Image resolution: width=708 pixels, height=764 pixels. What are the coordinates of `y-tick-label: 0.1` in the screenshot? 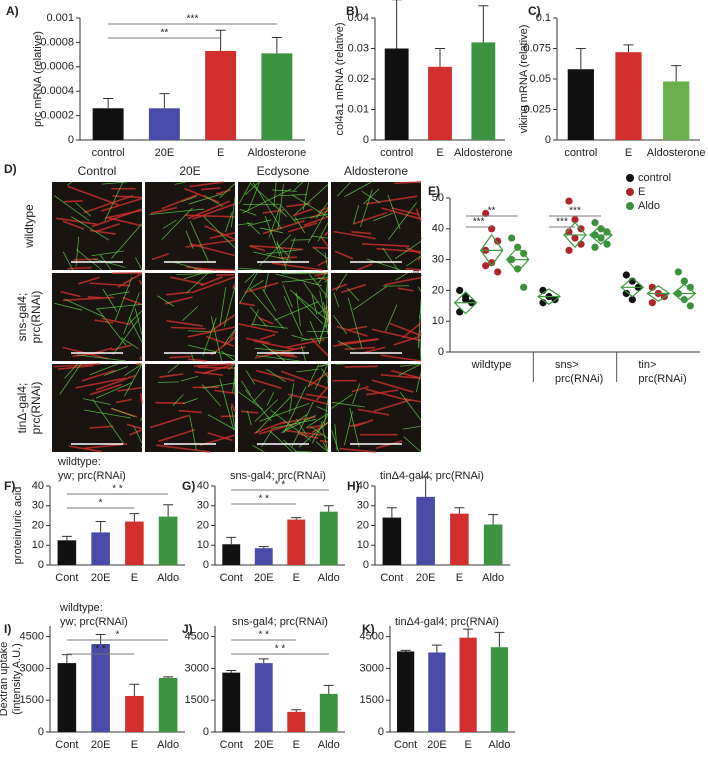 It's located at (543, 18).